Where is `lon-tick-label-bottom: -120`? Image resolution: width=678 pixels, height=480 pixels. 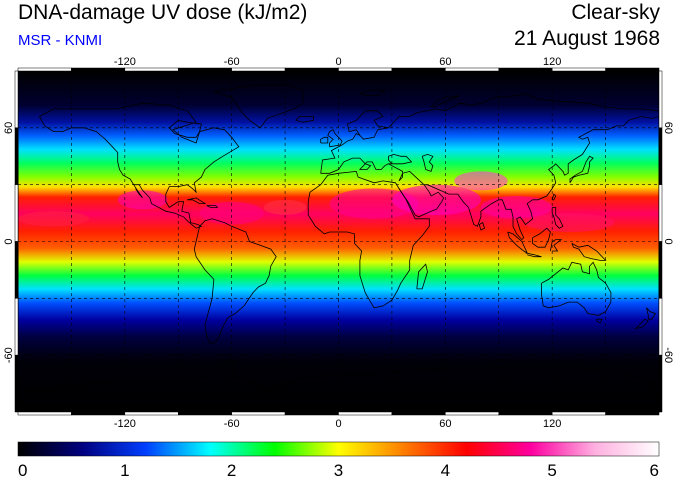 lon-tick-label-bottom: -120 is located at coordinates (125, 424).